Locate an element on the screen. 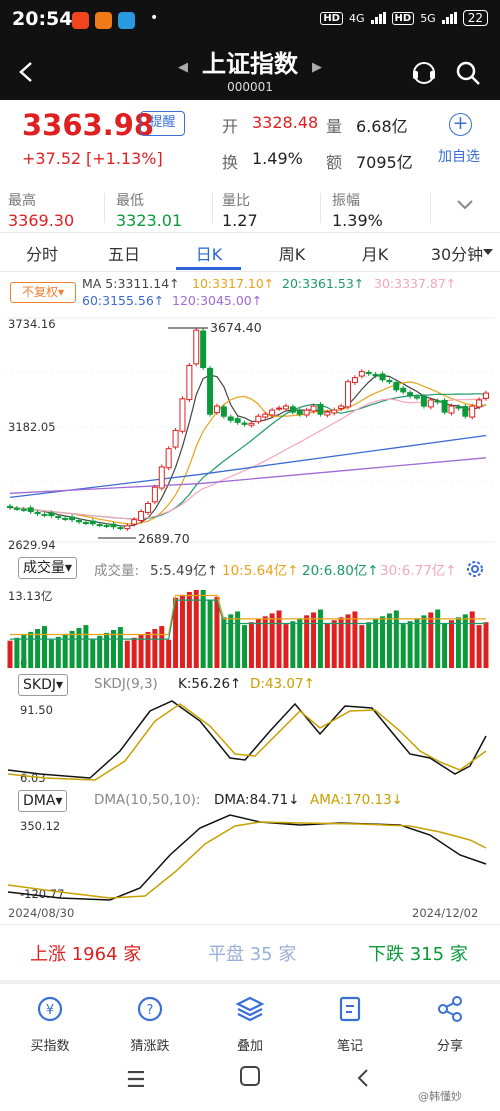 This screenshot has height=1111, width=500. app-icon is located at coordinates (126, 20).